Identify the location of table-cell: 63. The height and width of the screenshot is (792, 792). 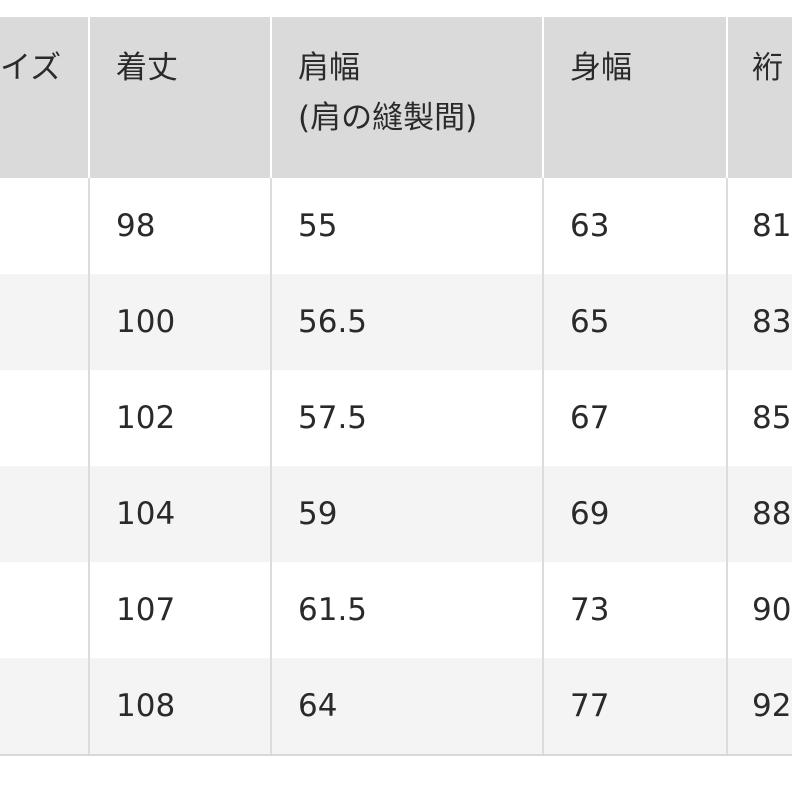
(636, 226).